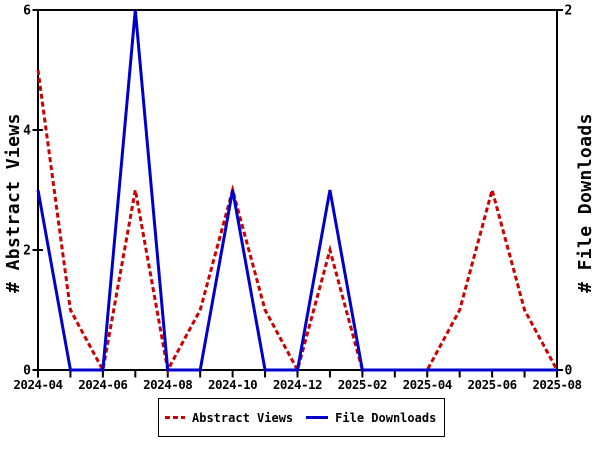  I want to click on x-axis-tick-label: 2024-04, so click(37, 384).